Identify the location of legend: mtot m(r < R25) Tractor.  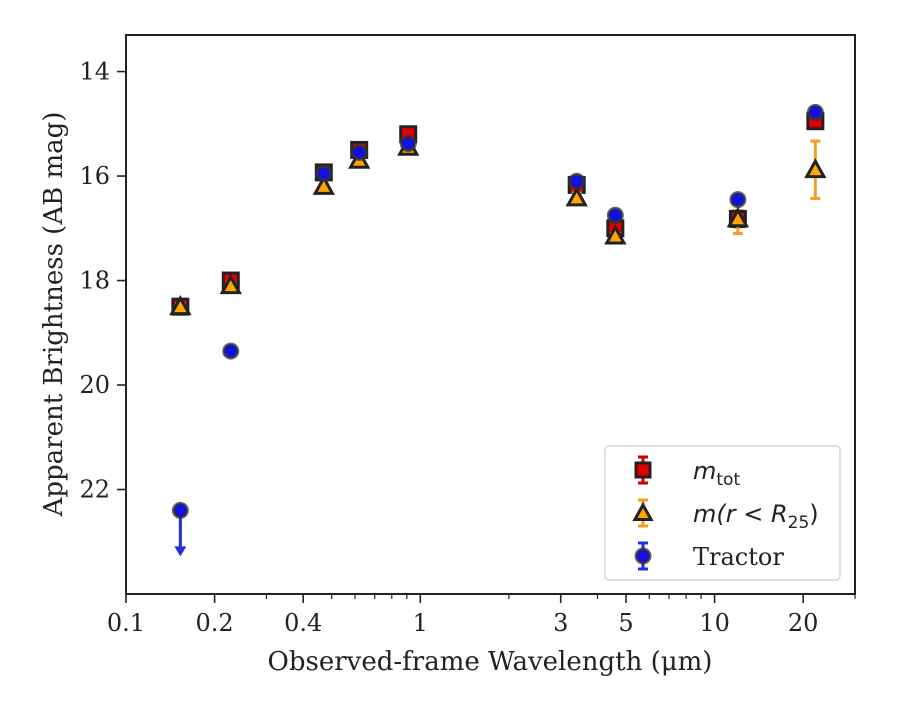
(722, 513).